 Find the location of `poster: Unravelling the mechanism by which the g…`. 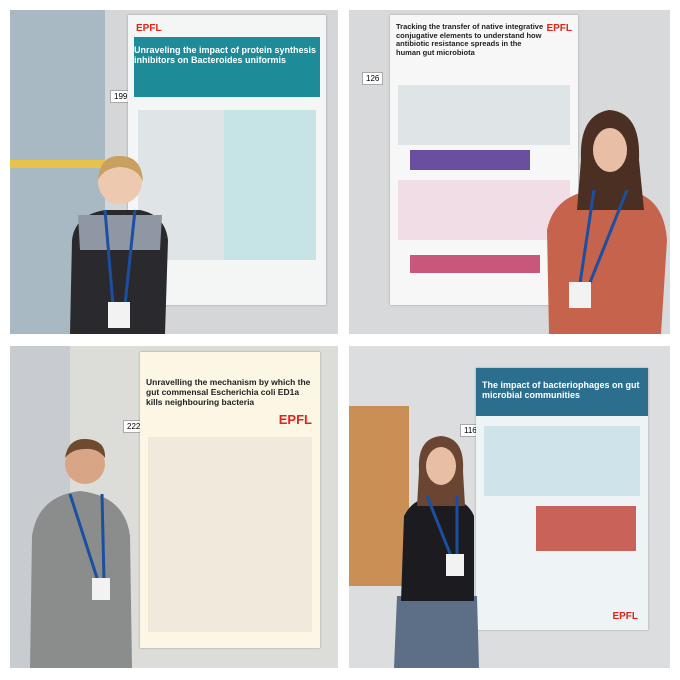

poster: Unravelling the mechanism by which the g… is located at coordinates (230, 500).